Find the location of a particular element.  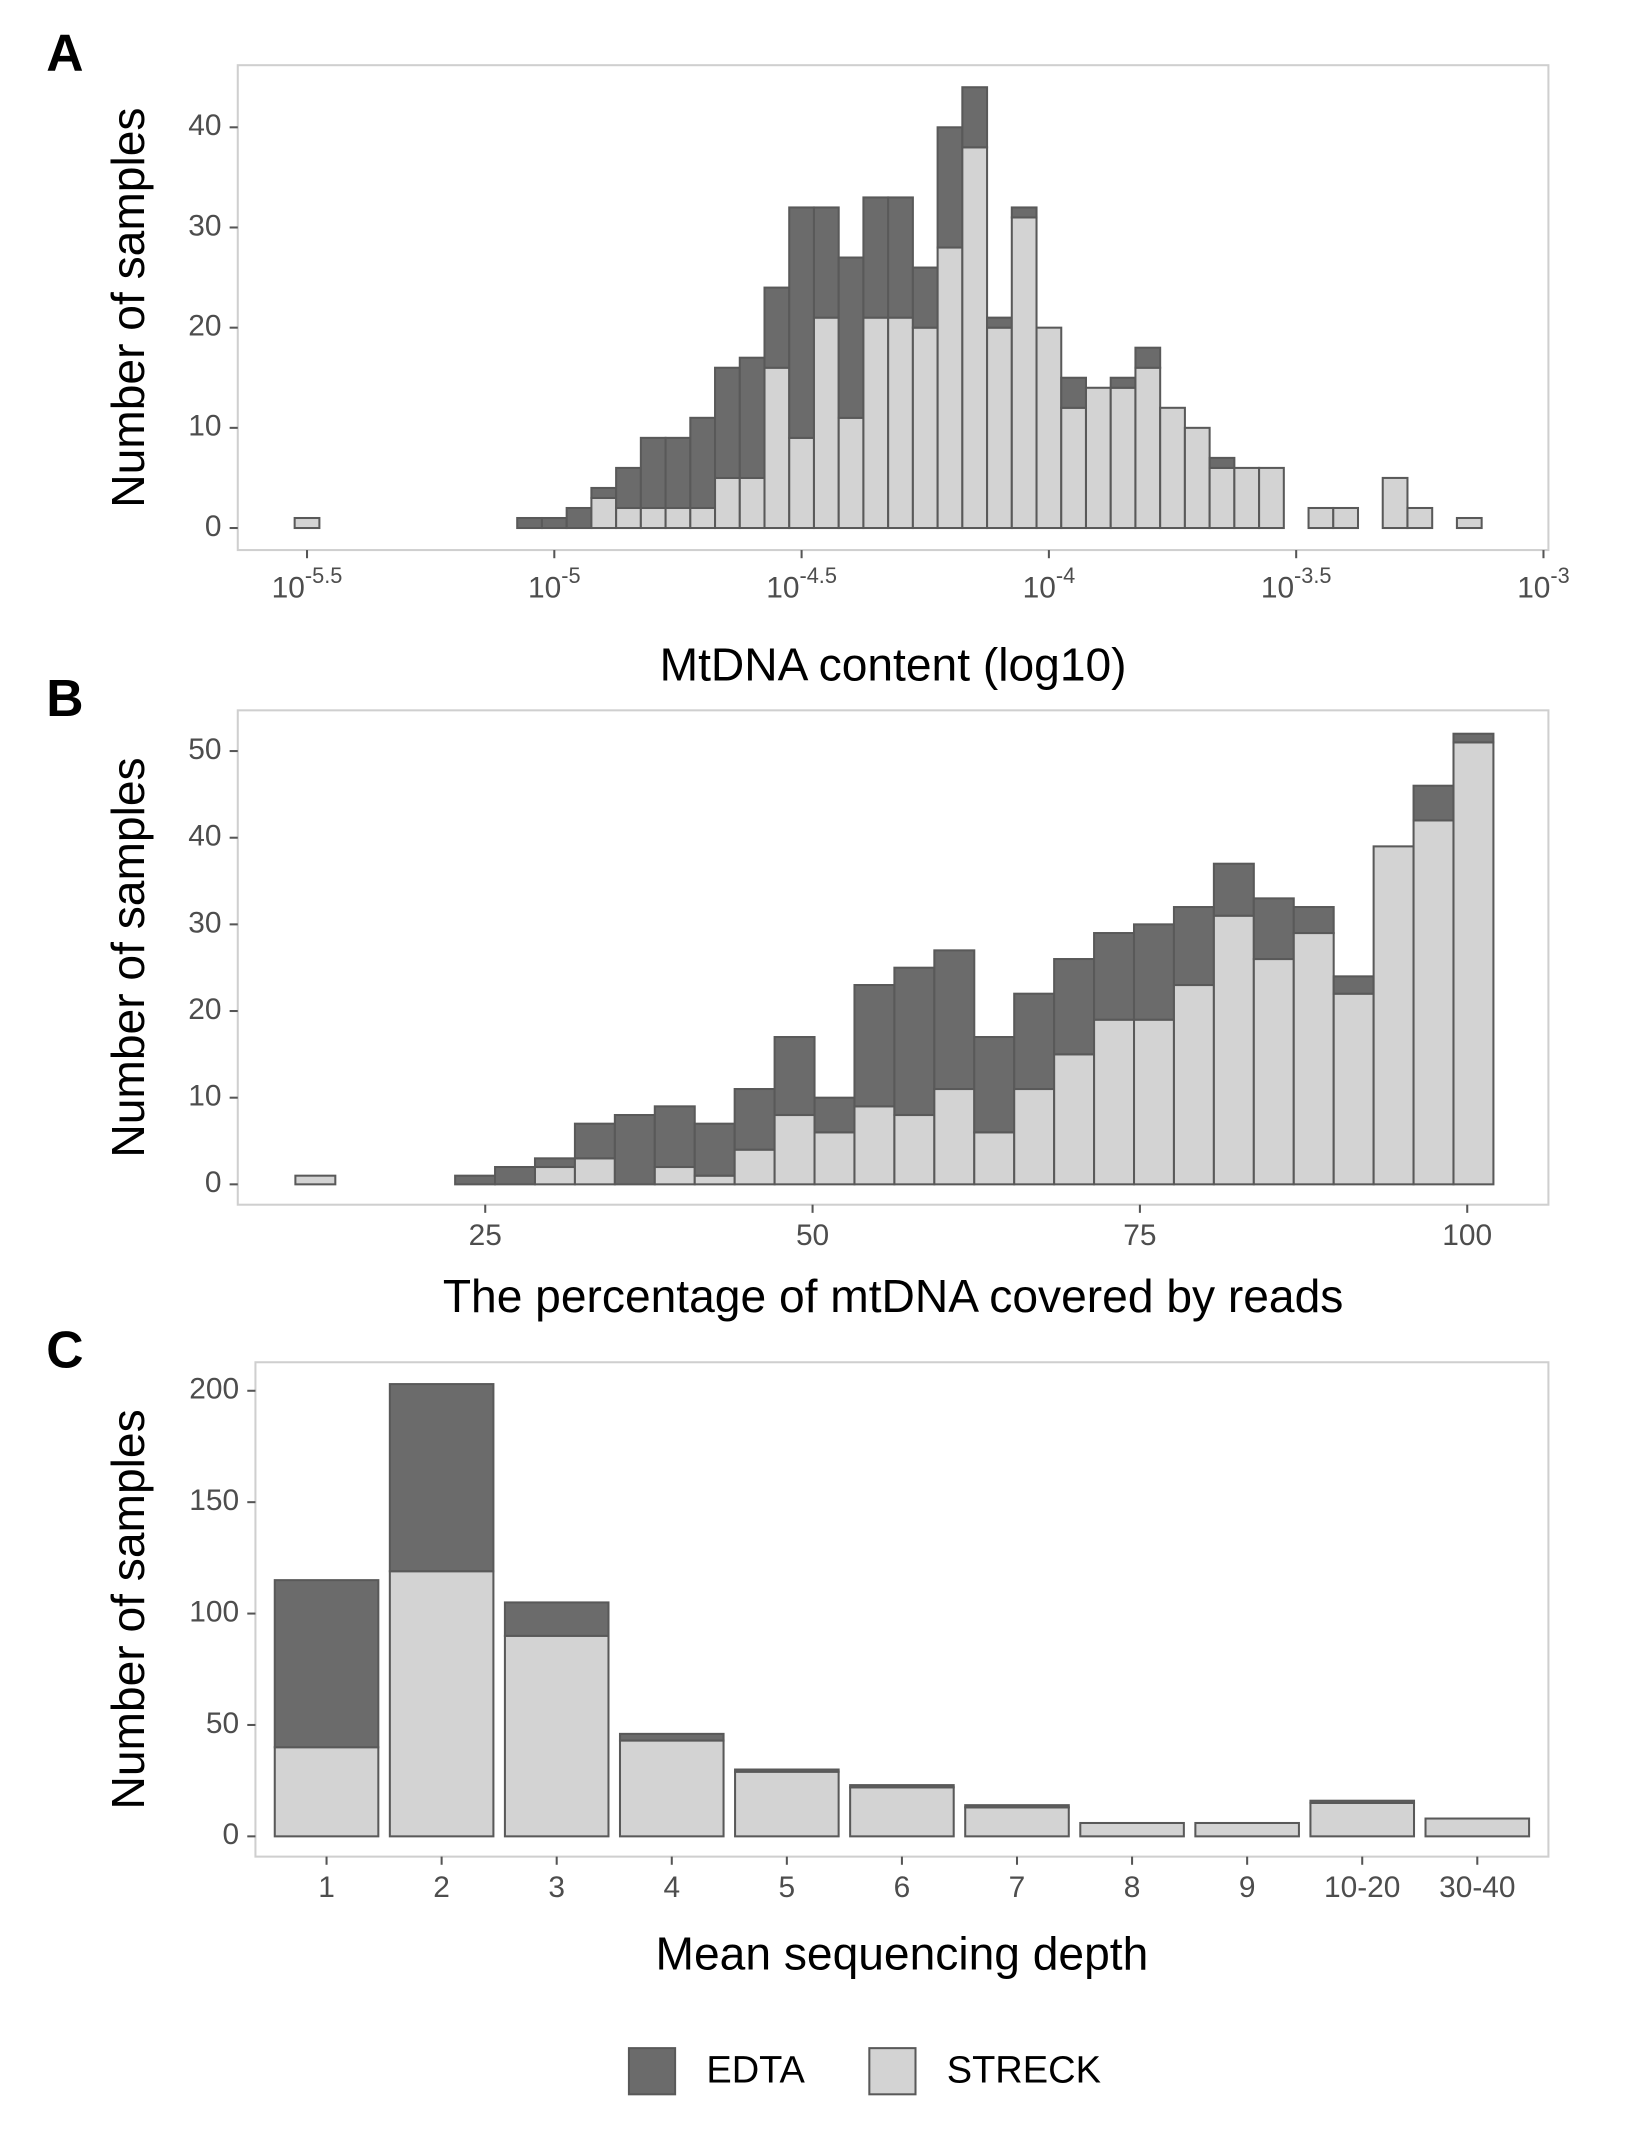

x-tick-label: 5 is located at coordinates (787, 1887).